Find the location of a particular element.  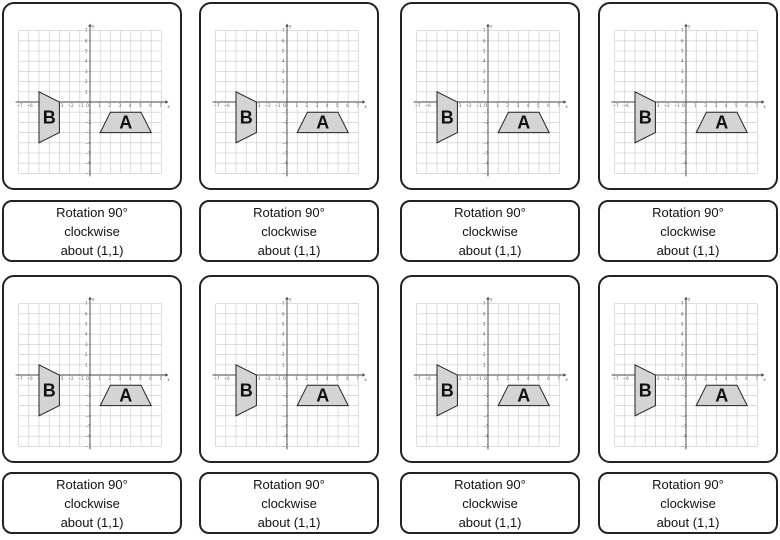

label-card-3: Rotation 90° clockwise about (1,1) is located at coordinates (490, 231).